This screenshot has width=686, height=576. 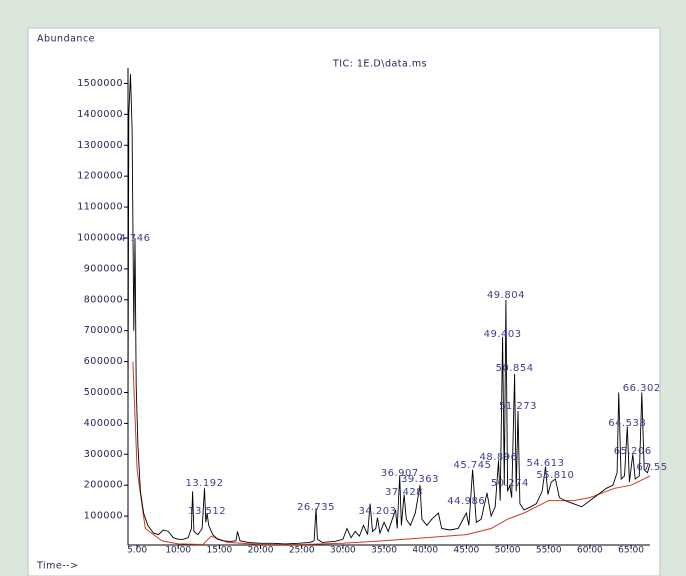 What do you see at coordinates (100, 83) in the screenshot?
I see `y-tick-label: 1500000` at bounding box center [100, 83].